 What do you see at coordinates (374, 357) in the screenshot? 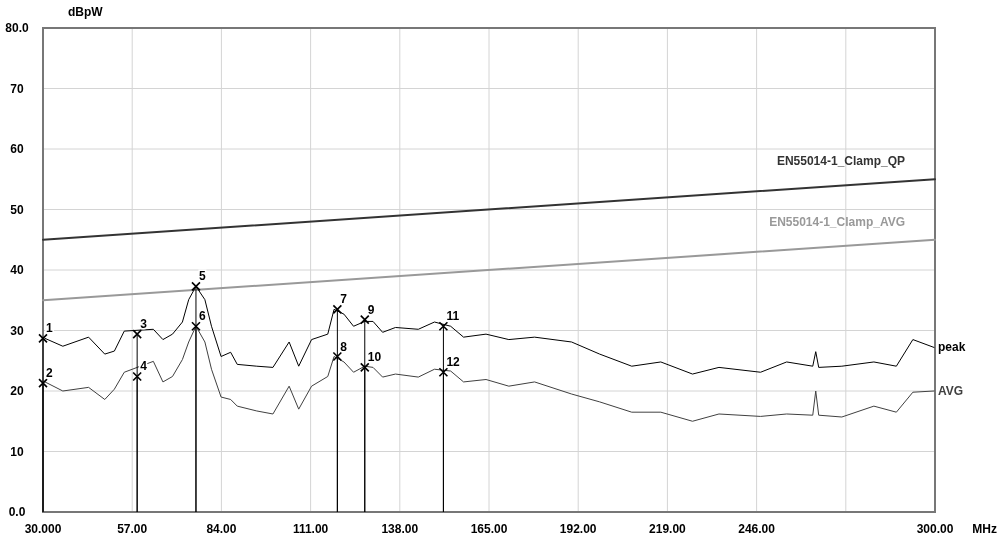
I see `annotation: 10` at bounding box center [374, 357].